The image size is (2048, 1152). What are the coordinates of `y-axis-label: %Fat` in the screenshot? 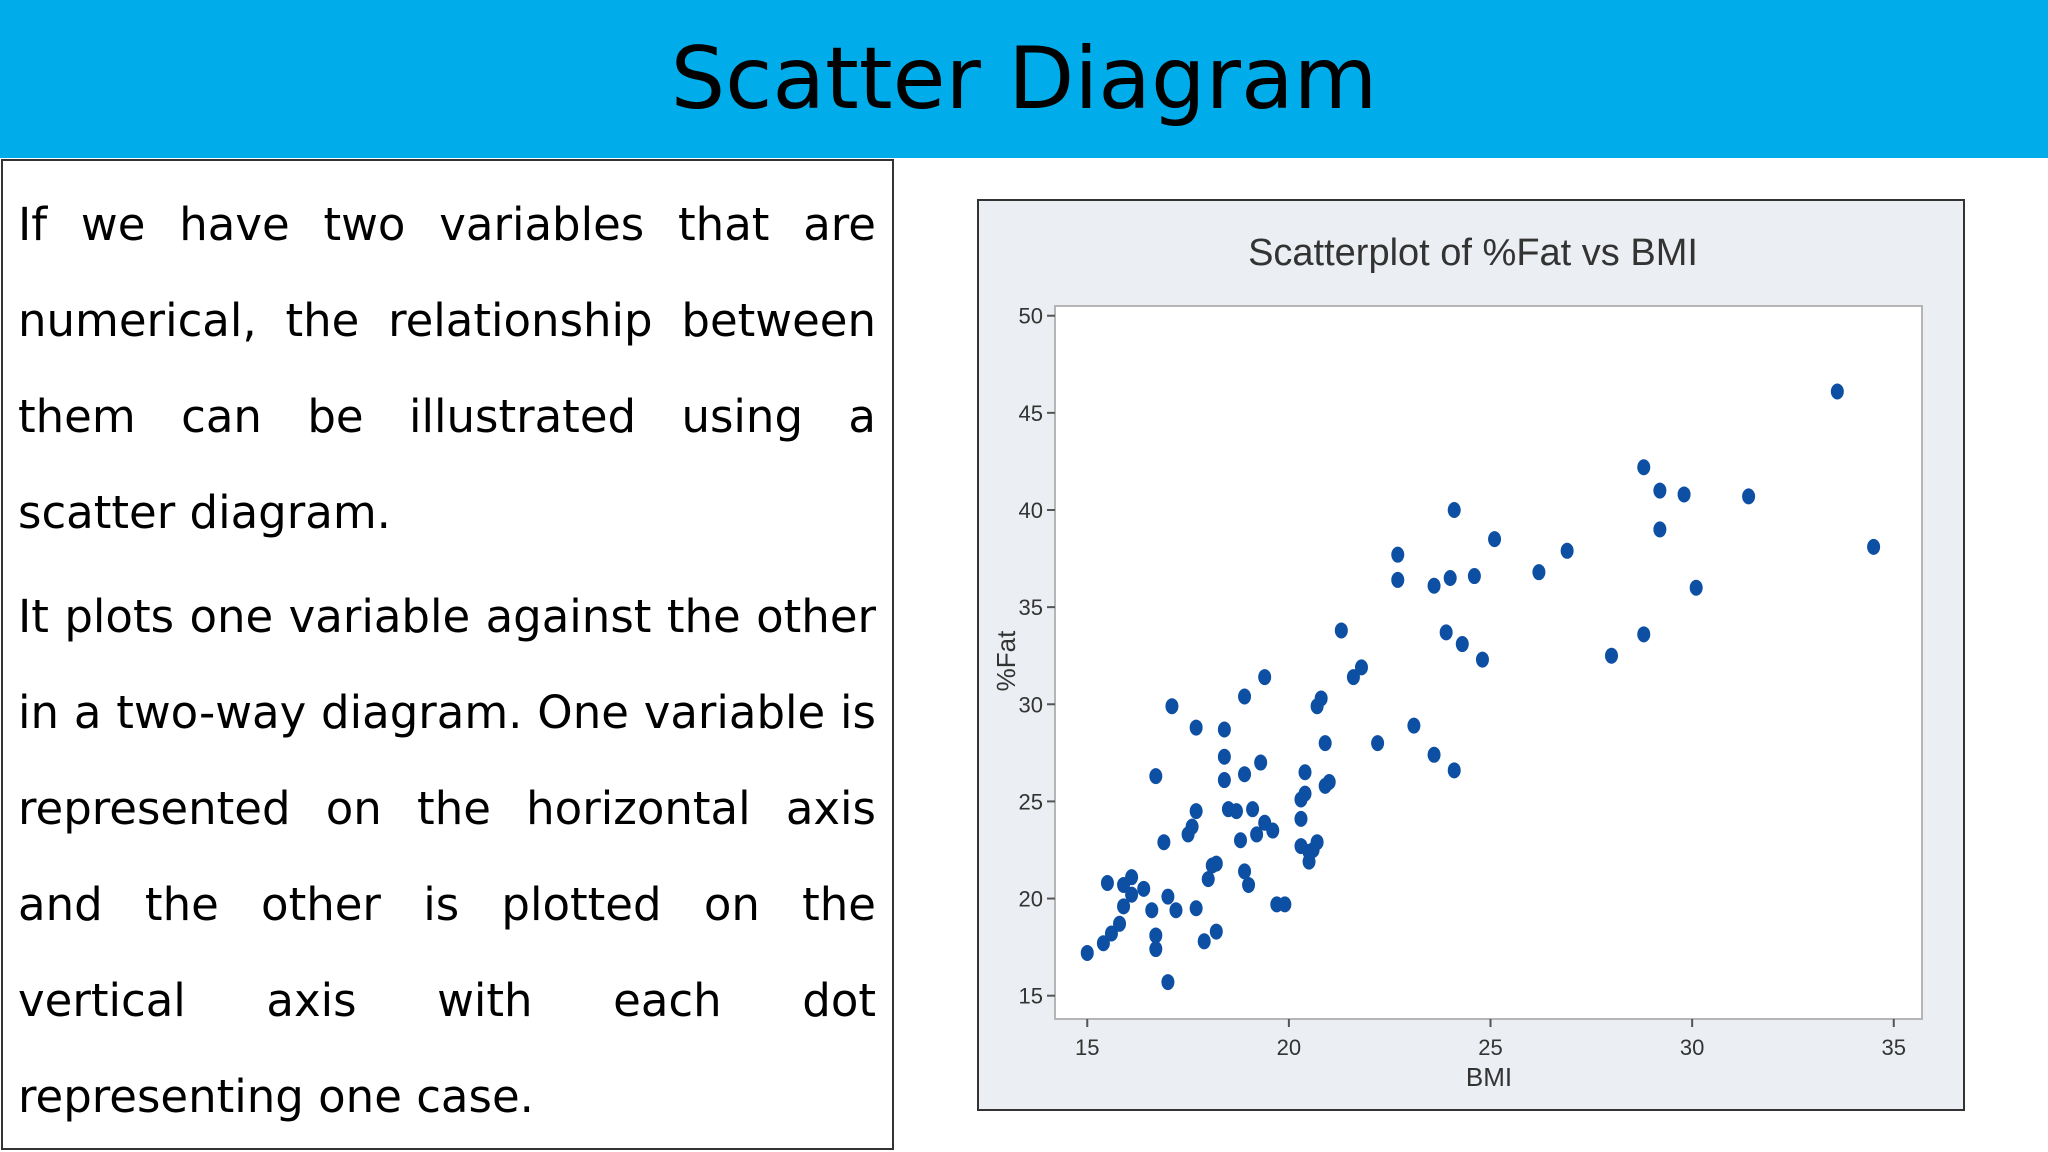 It's located at (1006, 660).